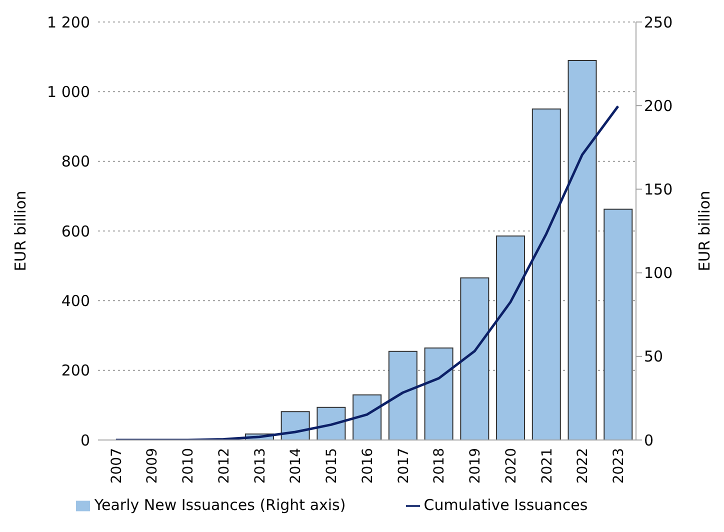 The image size is (724, 532). Describe the element at coordinates (220, 505) in the screenshot. I see `legend-label: Yearly New Issuances (Right axis)` at that location.